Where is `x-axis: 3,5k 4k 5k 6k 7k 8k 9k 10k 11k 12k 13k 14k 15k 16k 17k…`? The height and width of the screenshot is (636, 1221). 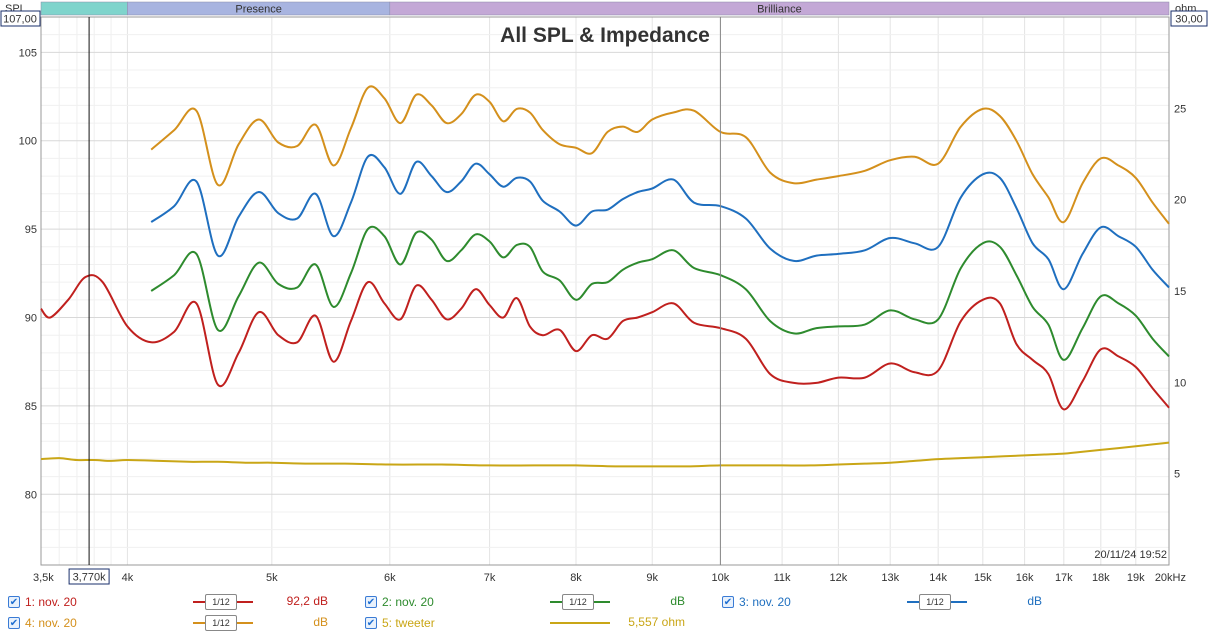 x-axis: 3,5k 4k 5k 6k 7k 8k 9k 10k 11k 12k 13k 14k 15k 16k 17k… is located at coordinates (609, 578).